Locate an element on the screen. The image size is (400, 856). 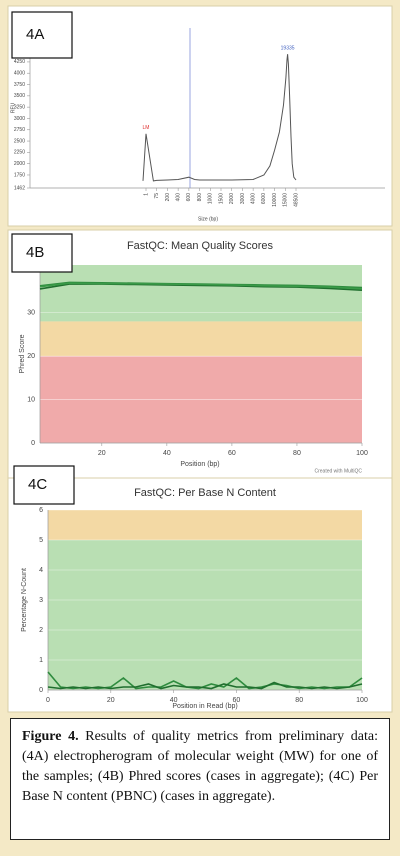
caption-label: Figure 4. is located at coordinates (50, 736).